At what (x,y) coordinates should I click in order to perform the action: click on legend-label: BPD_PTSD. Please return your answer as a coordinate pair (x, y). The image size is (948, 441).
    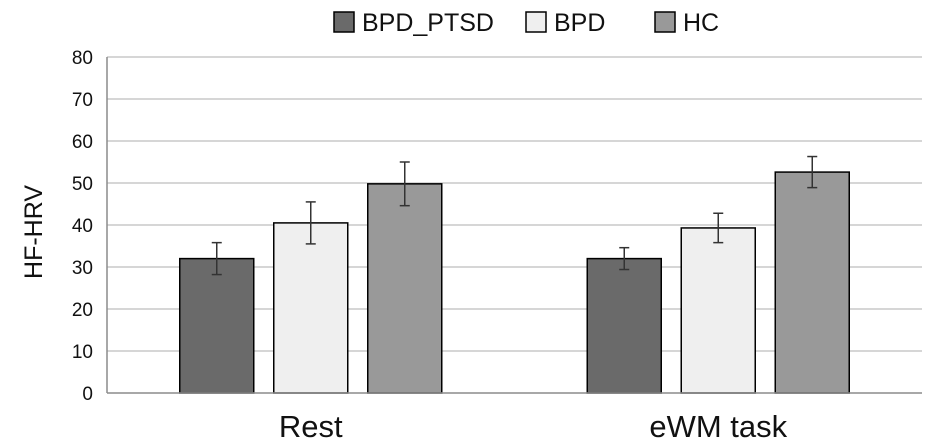
    Looking at the image, I should click on (428, 23).